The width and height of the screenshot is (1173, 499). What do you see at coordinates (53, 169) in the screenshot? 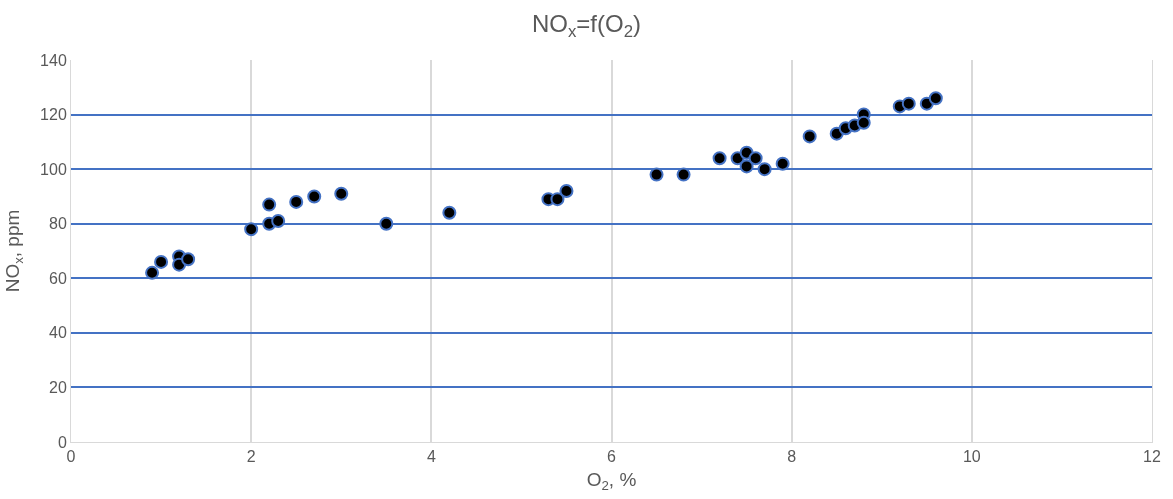
I see `y-tick-label: 100` at bounding box center [53, 169].